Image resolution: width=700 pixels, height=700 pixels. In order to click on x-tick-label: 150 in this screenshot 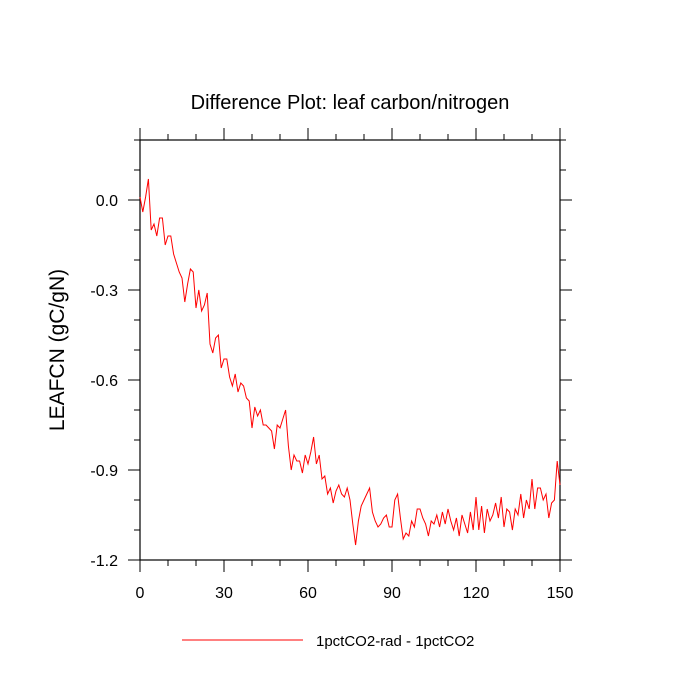, I will do `click(560, 593)`.